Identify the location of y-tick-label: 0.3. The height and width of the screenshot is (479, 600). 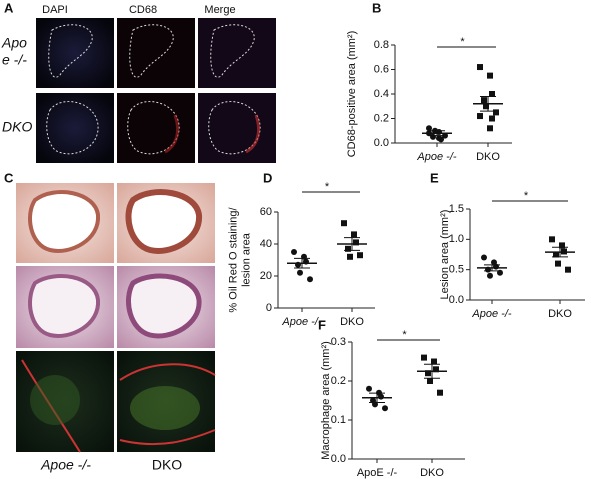
(338, 342).